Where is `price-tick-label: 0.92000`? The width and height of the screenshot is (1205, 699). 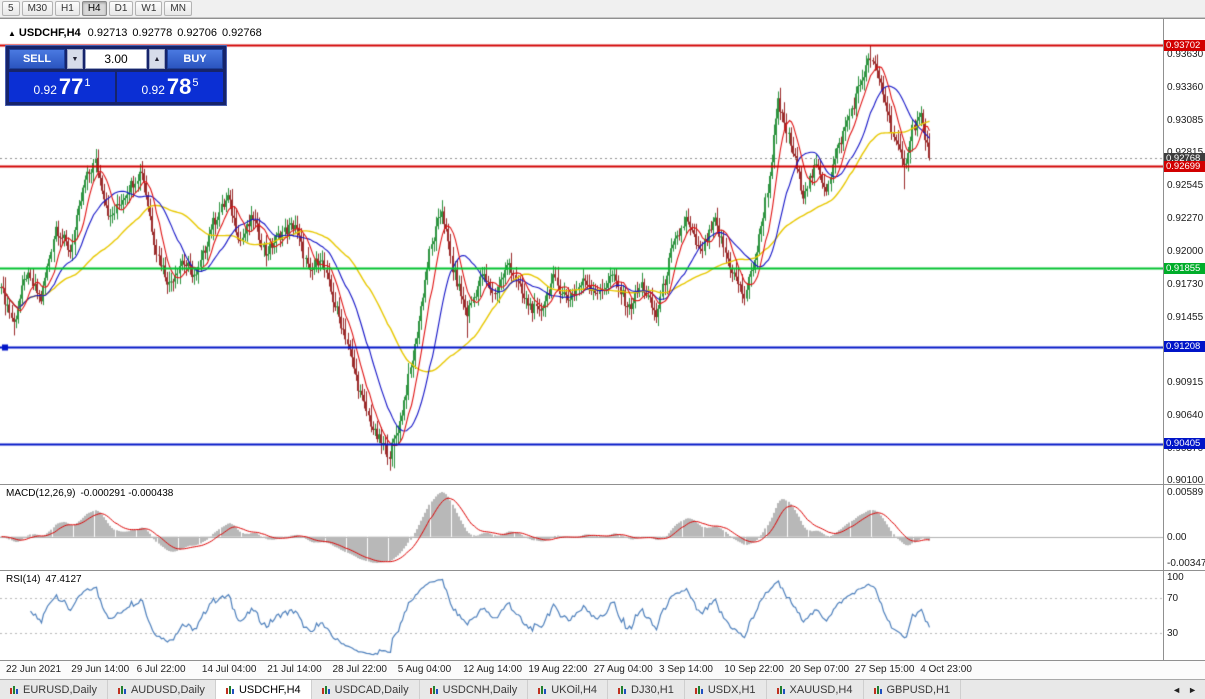 price-tick-label: 0.92000 is located at coordinates (1185, 251).